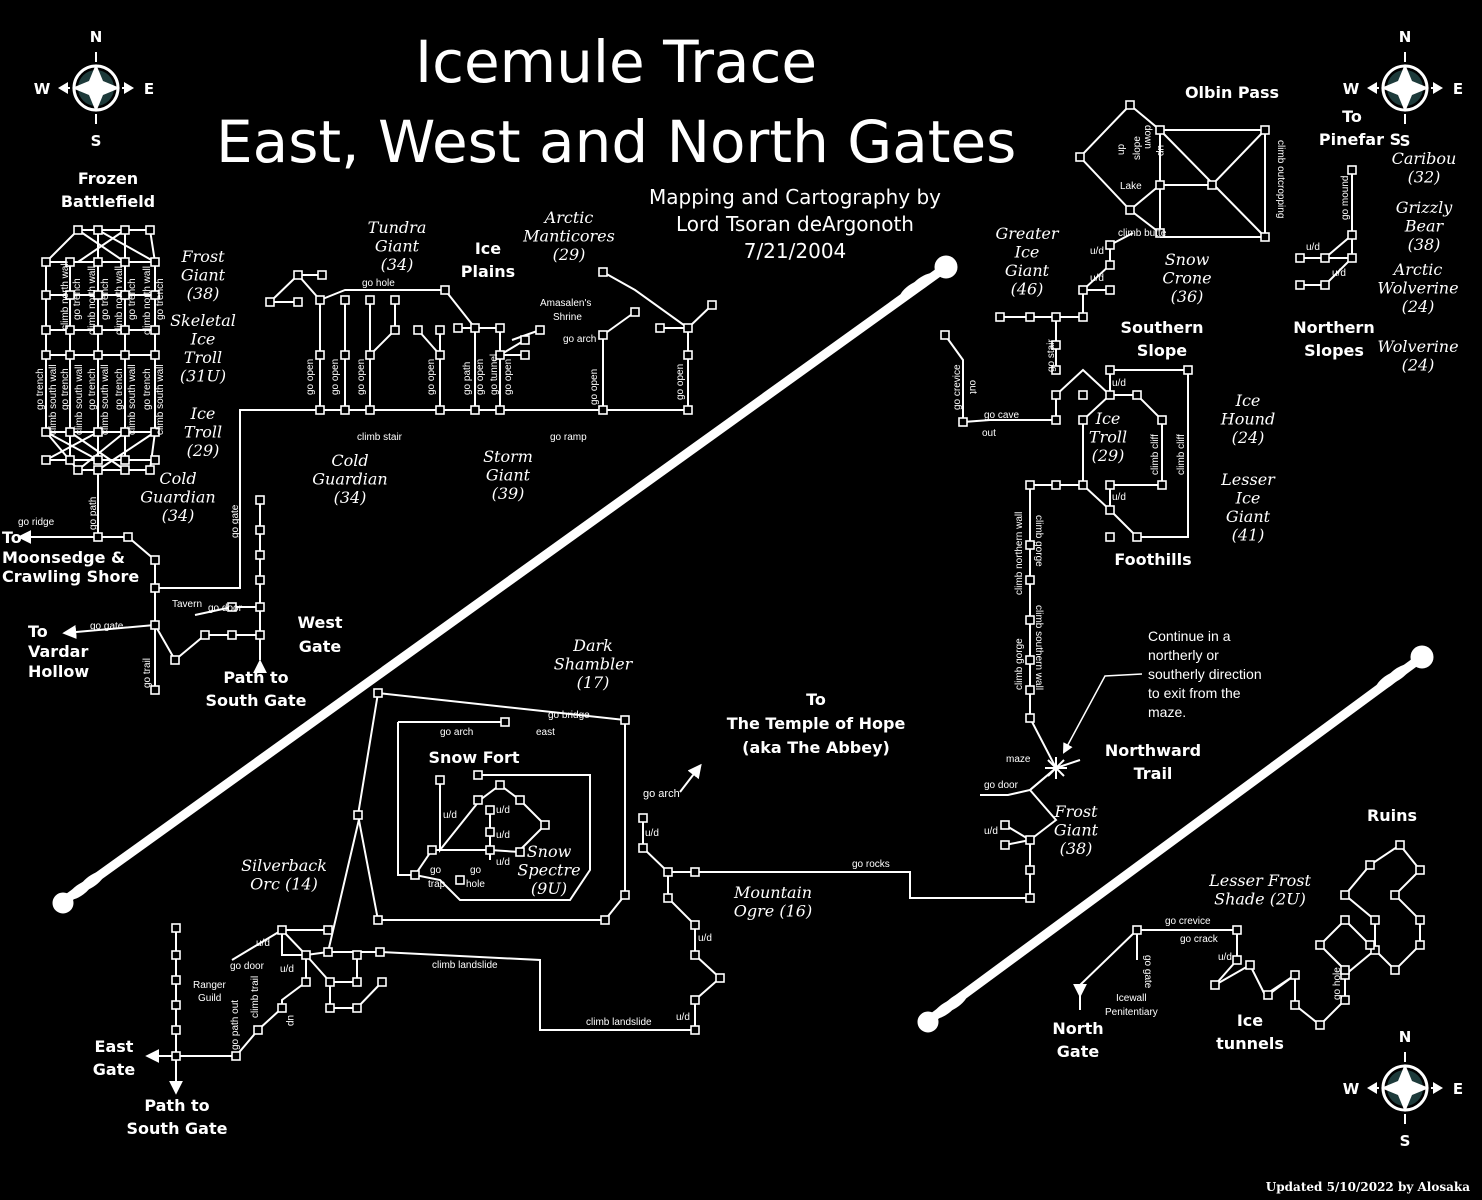 The width and height of the screenshot is (1482, 1200). Describe the element at coordinates (1403, 1089) in the screenshot. I see `compass-rose-icon: N S W E` at that location.